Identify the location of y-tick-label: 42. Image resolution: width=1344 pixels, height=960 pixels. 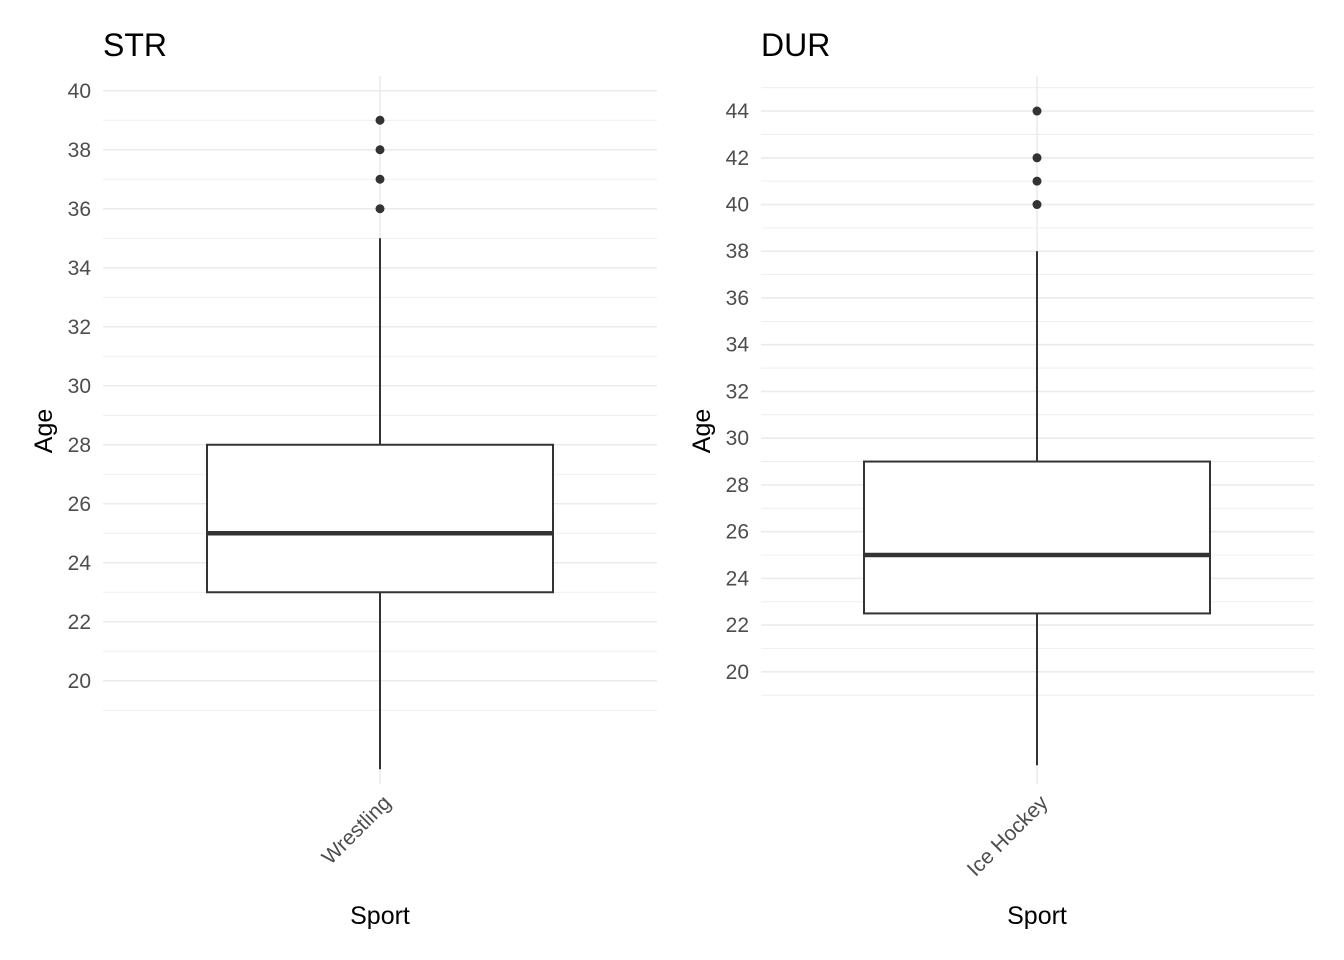
(737, 158).